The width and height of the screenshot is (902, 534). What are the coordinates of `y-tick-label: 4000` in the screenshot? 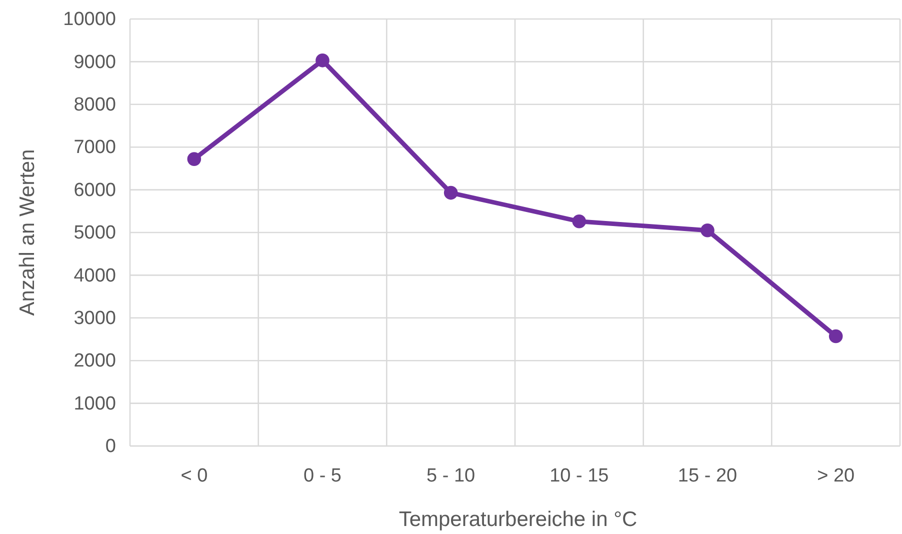 It's located at (95, 275).